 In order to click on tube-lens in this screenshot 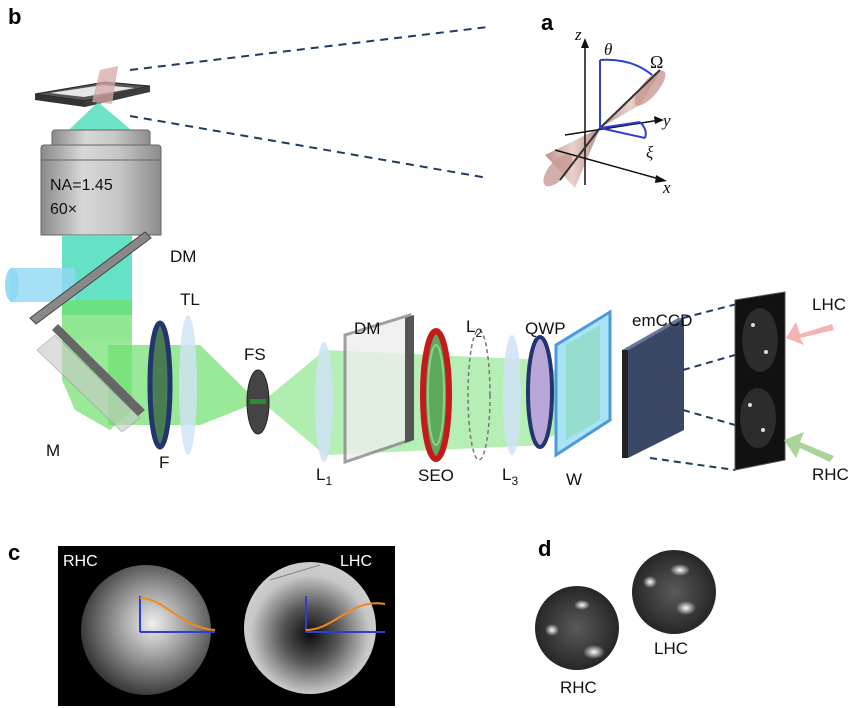, I will do `click(188, 385)`.